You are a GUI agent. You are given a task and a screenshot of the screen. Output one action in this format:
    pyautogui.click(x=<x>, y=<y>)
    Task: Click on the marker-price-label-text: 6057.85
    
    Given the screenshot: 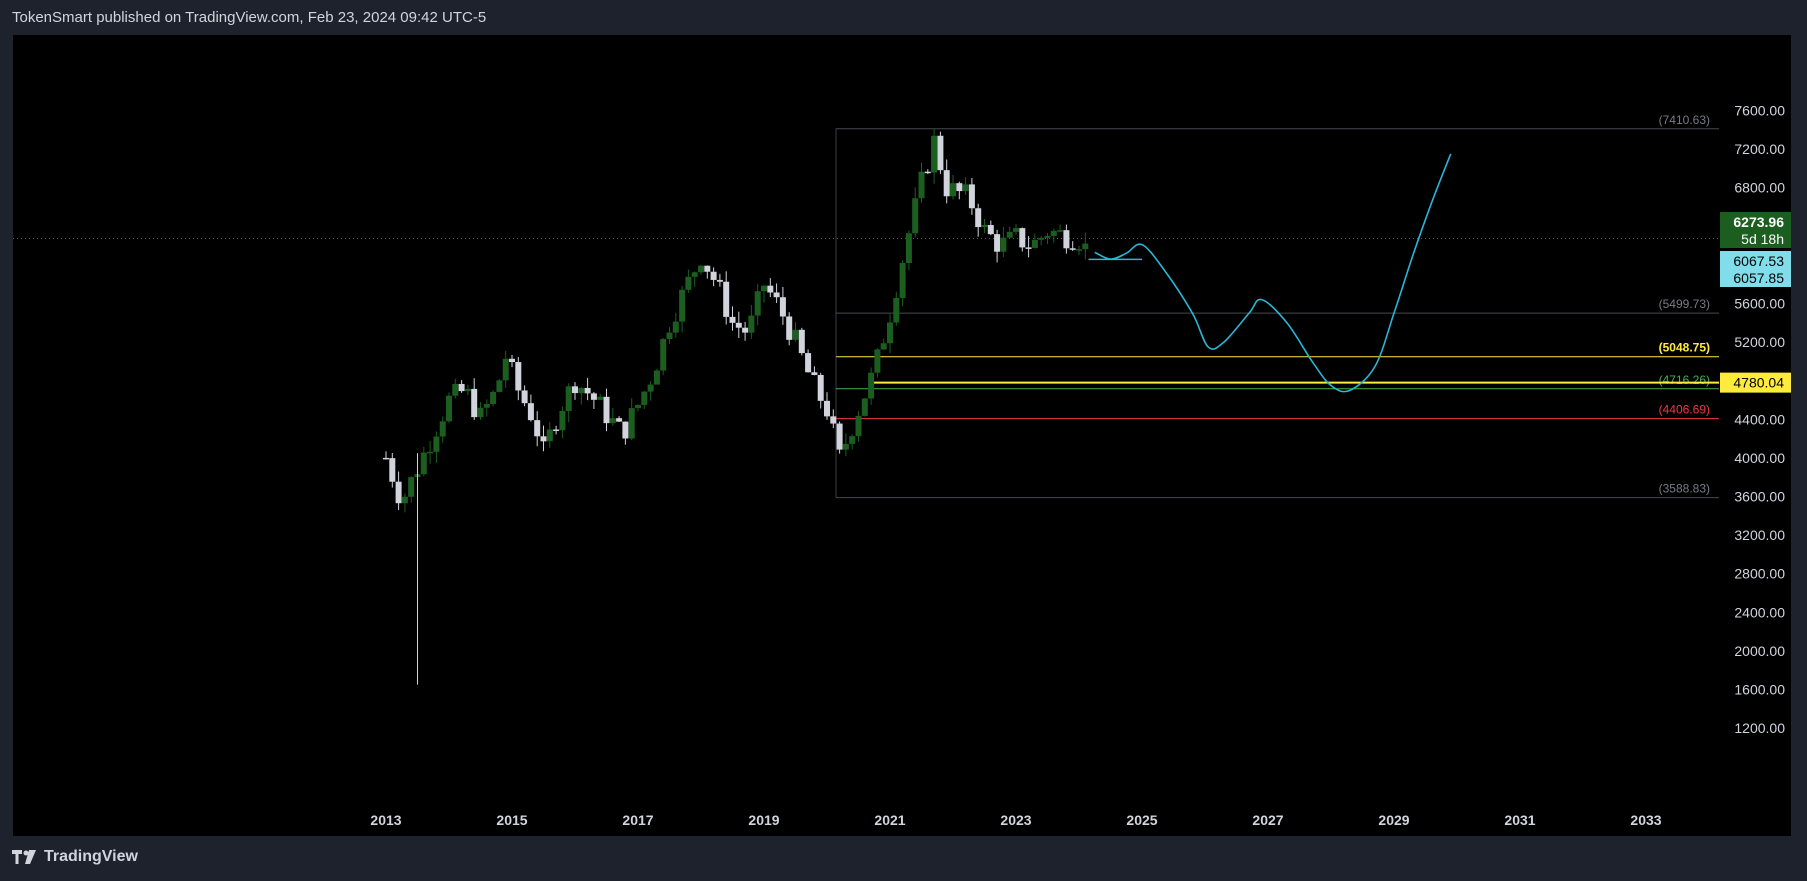 What is the action you would take?
    pyautogui.click(x=1758, y=278)
    